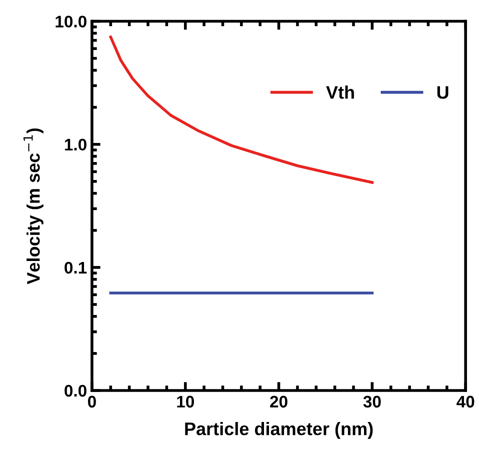 The height and width of the screenshot is (453, 479). Describe the element at coordinates (185, 402) in the screenshot. I see `x-tick-label: 10` at that location.